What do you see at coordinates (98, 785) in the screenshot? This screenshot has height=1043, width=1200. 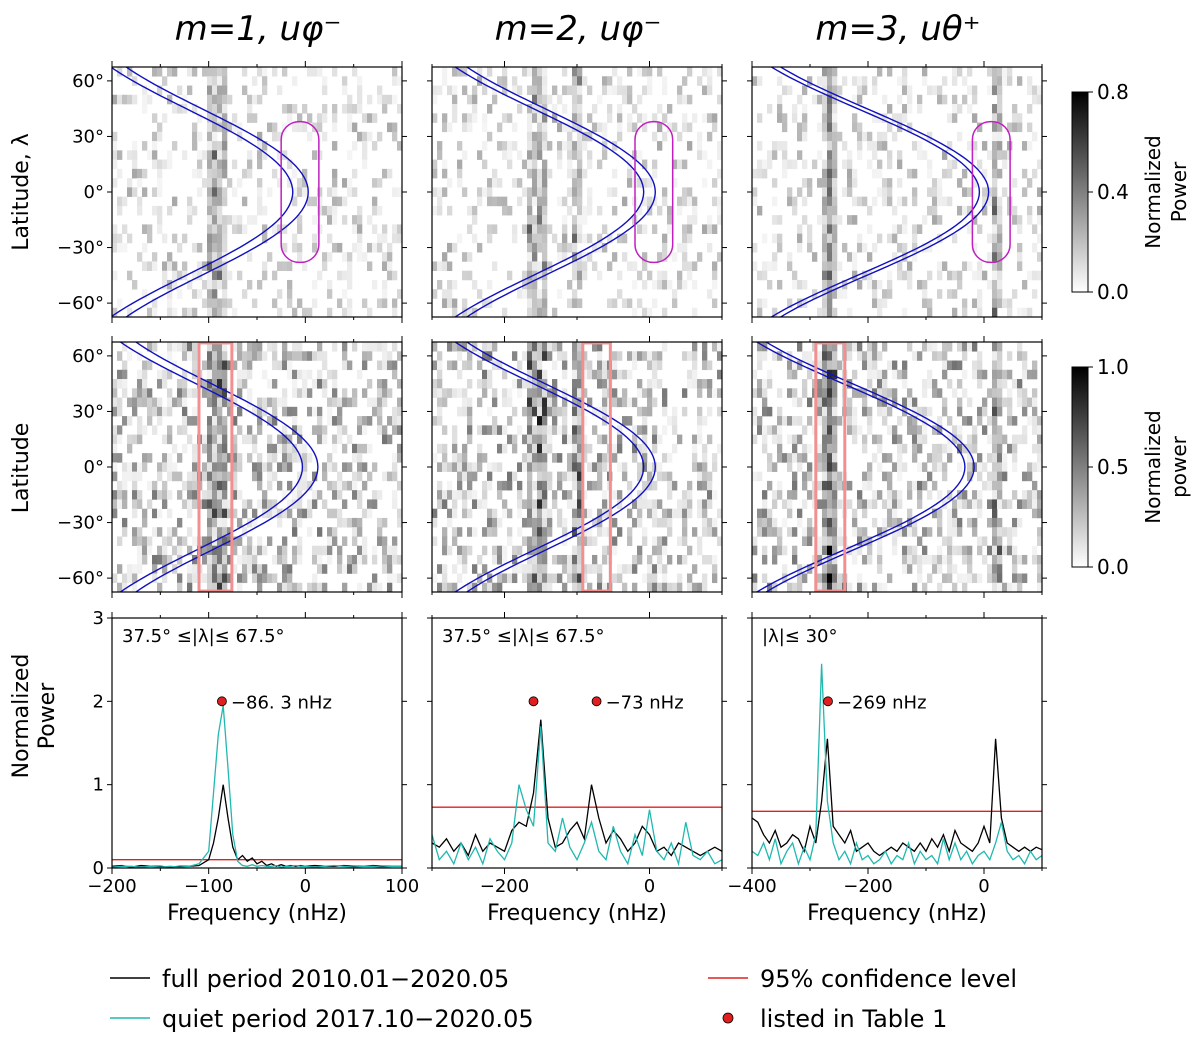 I see `y-tick-label: 1` at bounding box center [98, 785].